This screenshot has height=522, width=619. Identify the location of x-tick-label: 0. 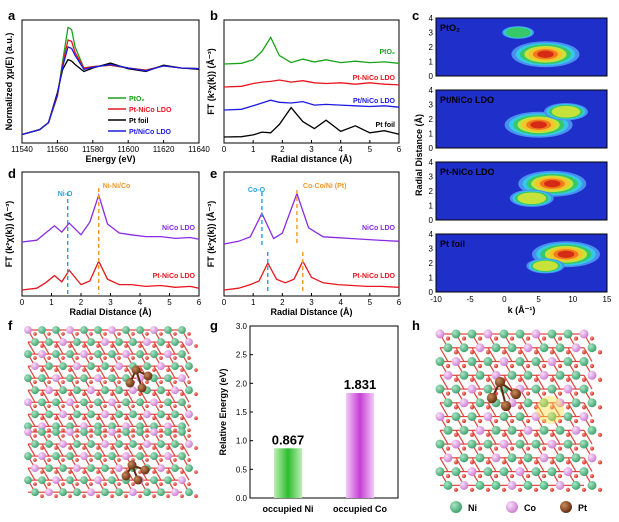
(224, 302).